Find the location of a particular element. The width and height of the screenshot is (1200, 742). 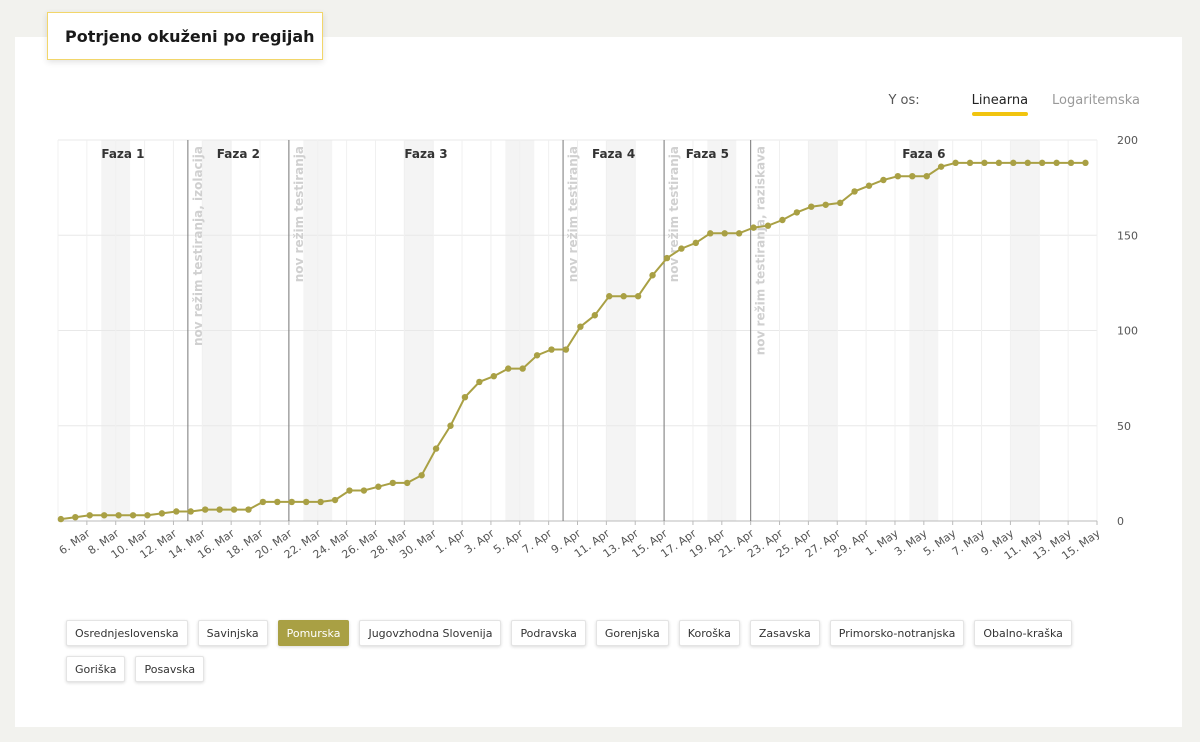

phase-label: Faza 5 is located at coordinates (707, 154).